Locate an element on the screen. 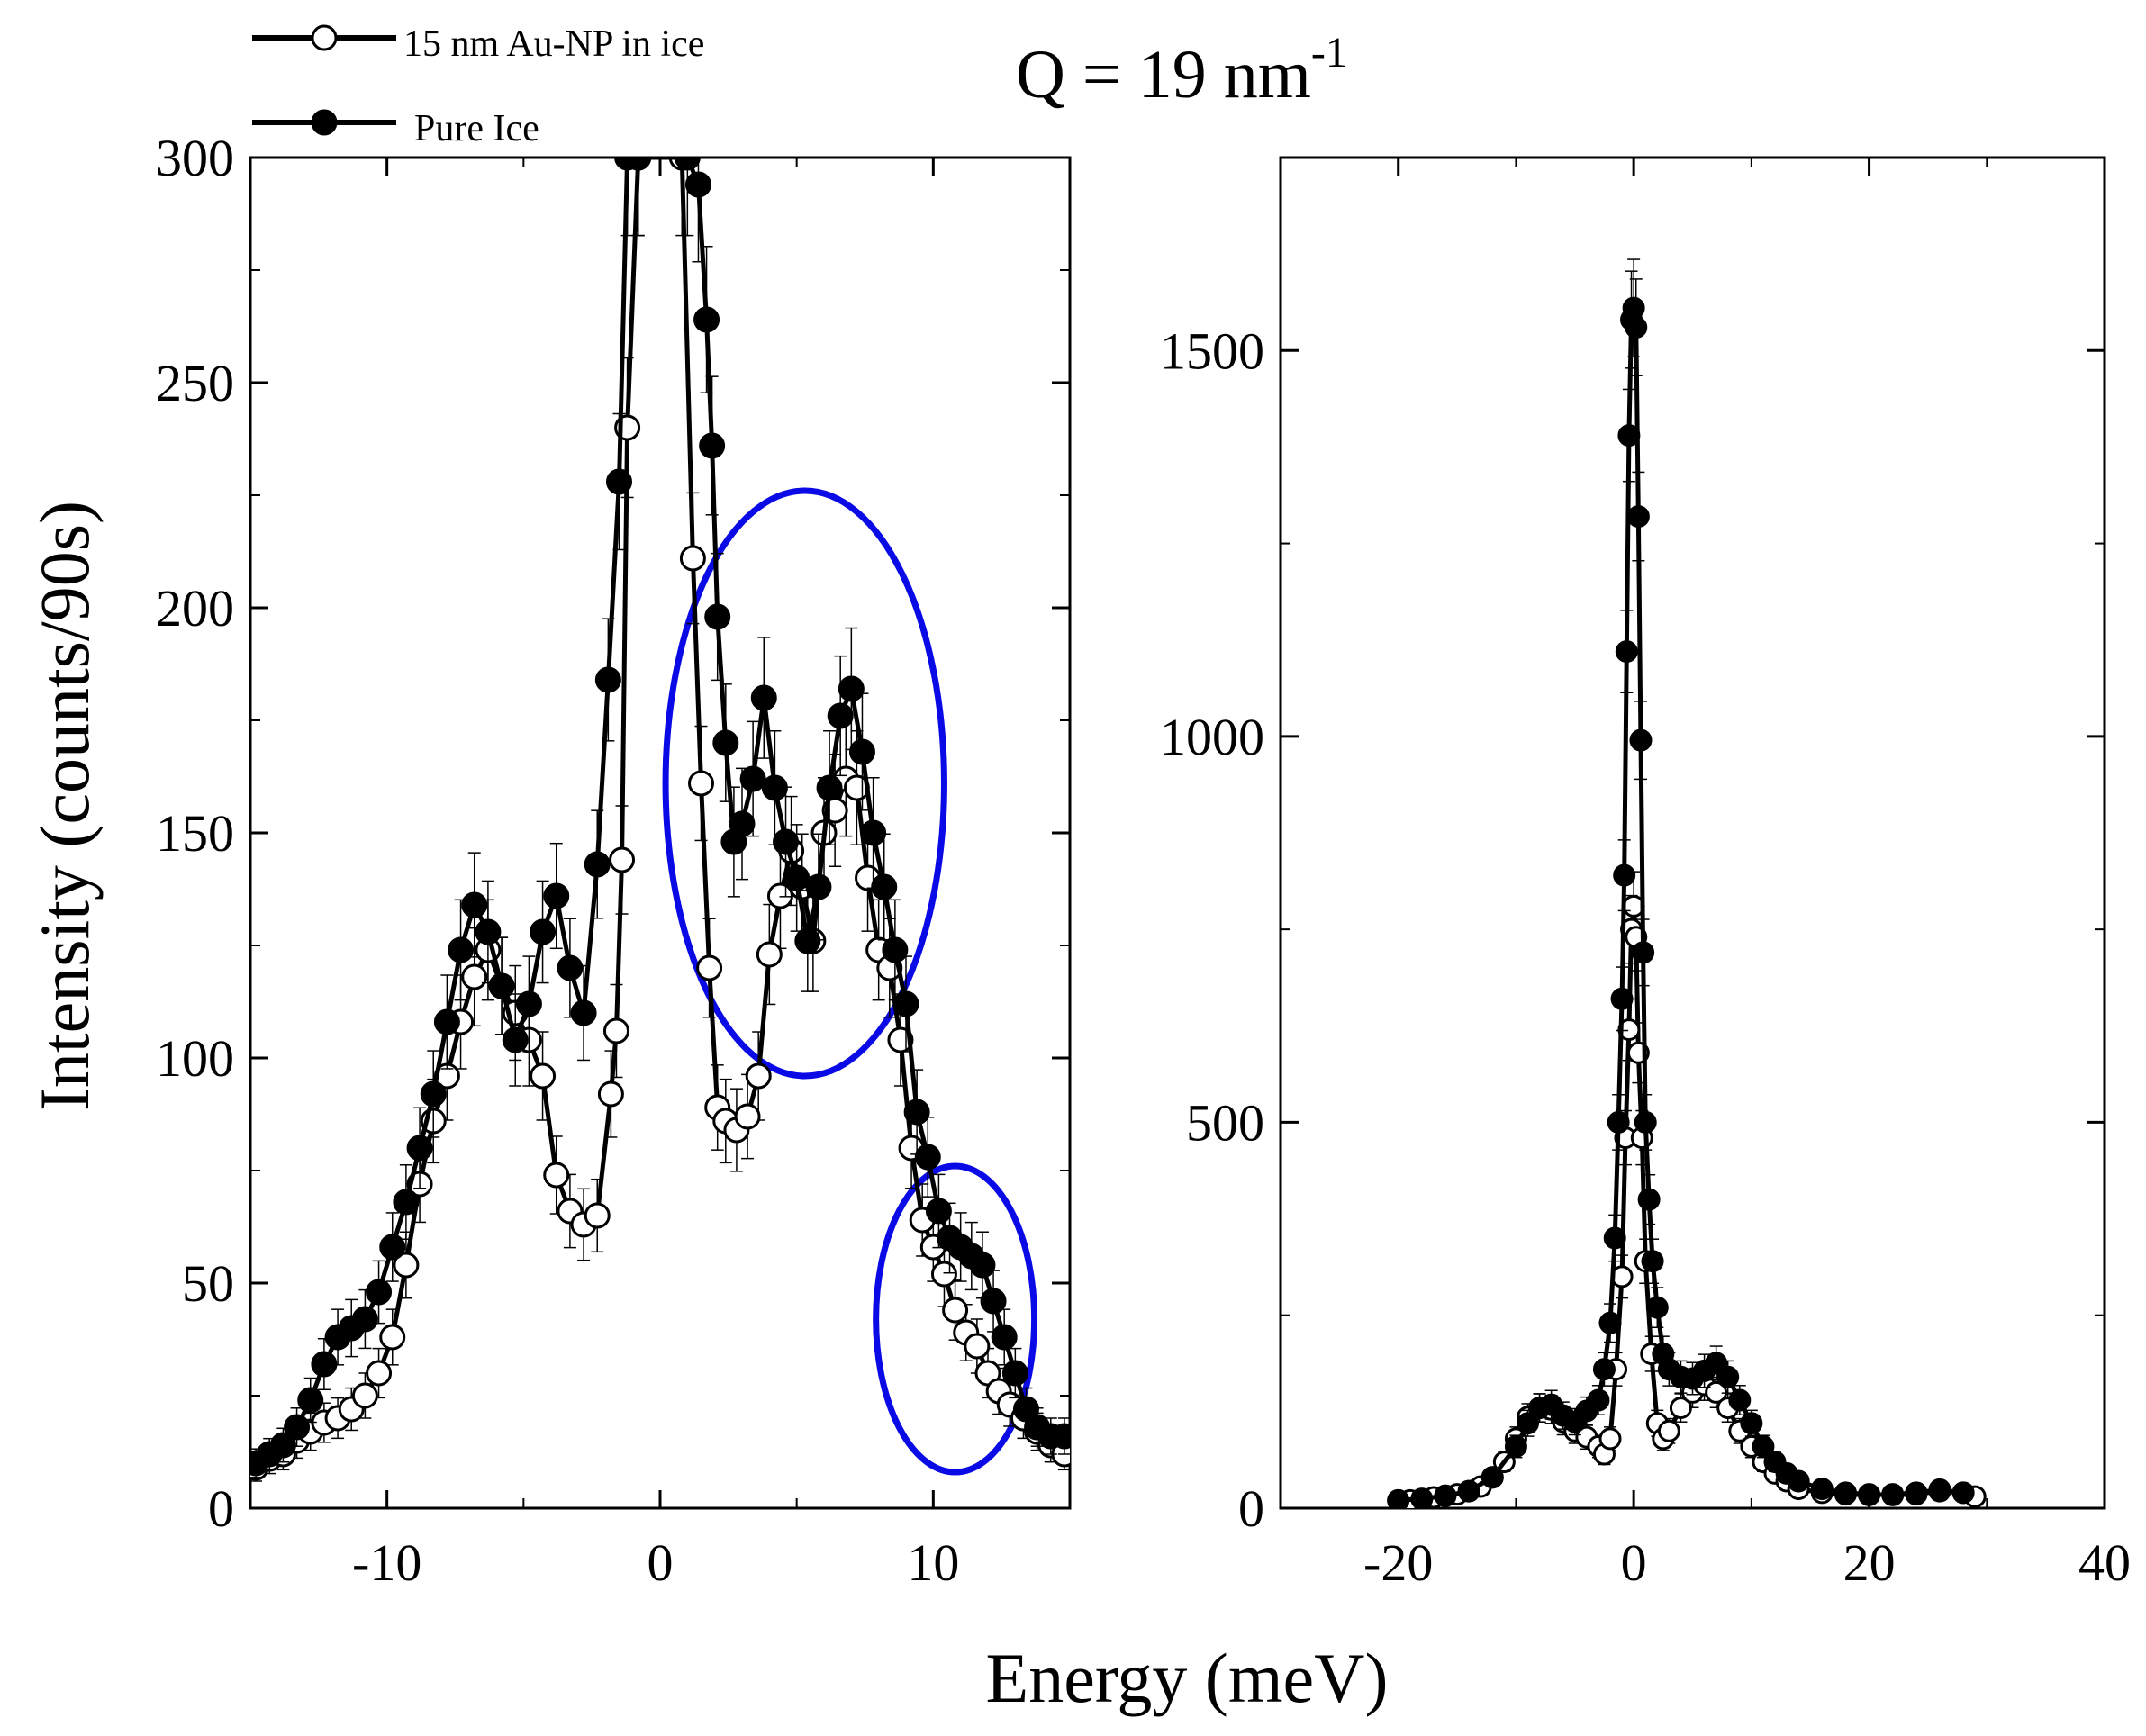 The height and width of the screenshot is (1736, 2146). y-tick-label: 50 is located at coordinates (208, 1283).